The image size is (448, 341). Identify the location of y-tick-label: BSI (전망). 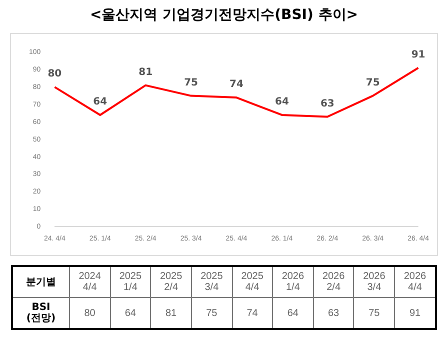
(41, 313).